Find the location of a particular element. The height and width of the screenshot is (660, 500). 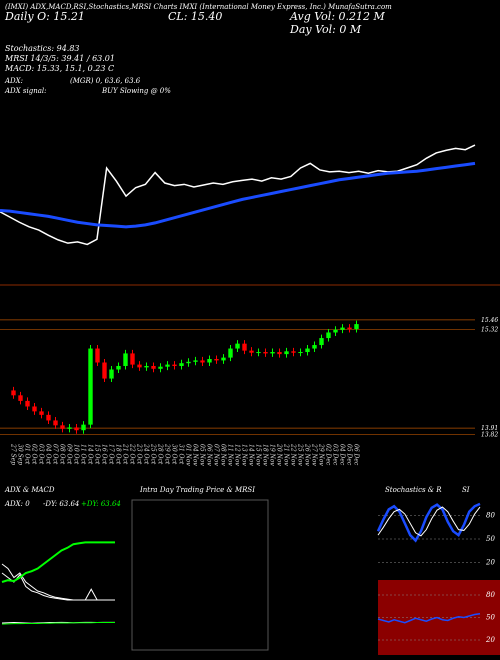

x-tick-label: 08 Oct is located at coordinates (62, 454).